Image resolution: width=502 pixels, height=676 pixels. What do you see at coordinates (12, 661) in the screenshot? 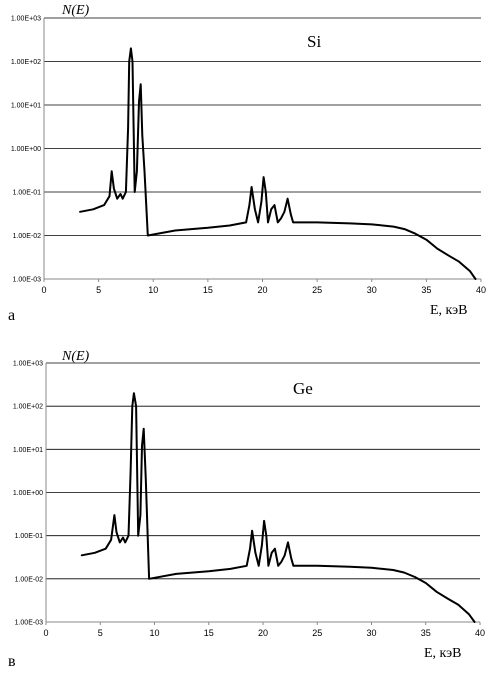
I see `panel-letter: в` at bounding box center [12, 661].